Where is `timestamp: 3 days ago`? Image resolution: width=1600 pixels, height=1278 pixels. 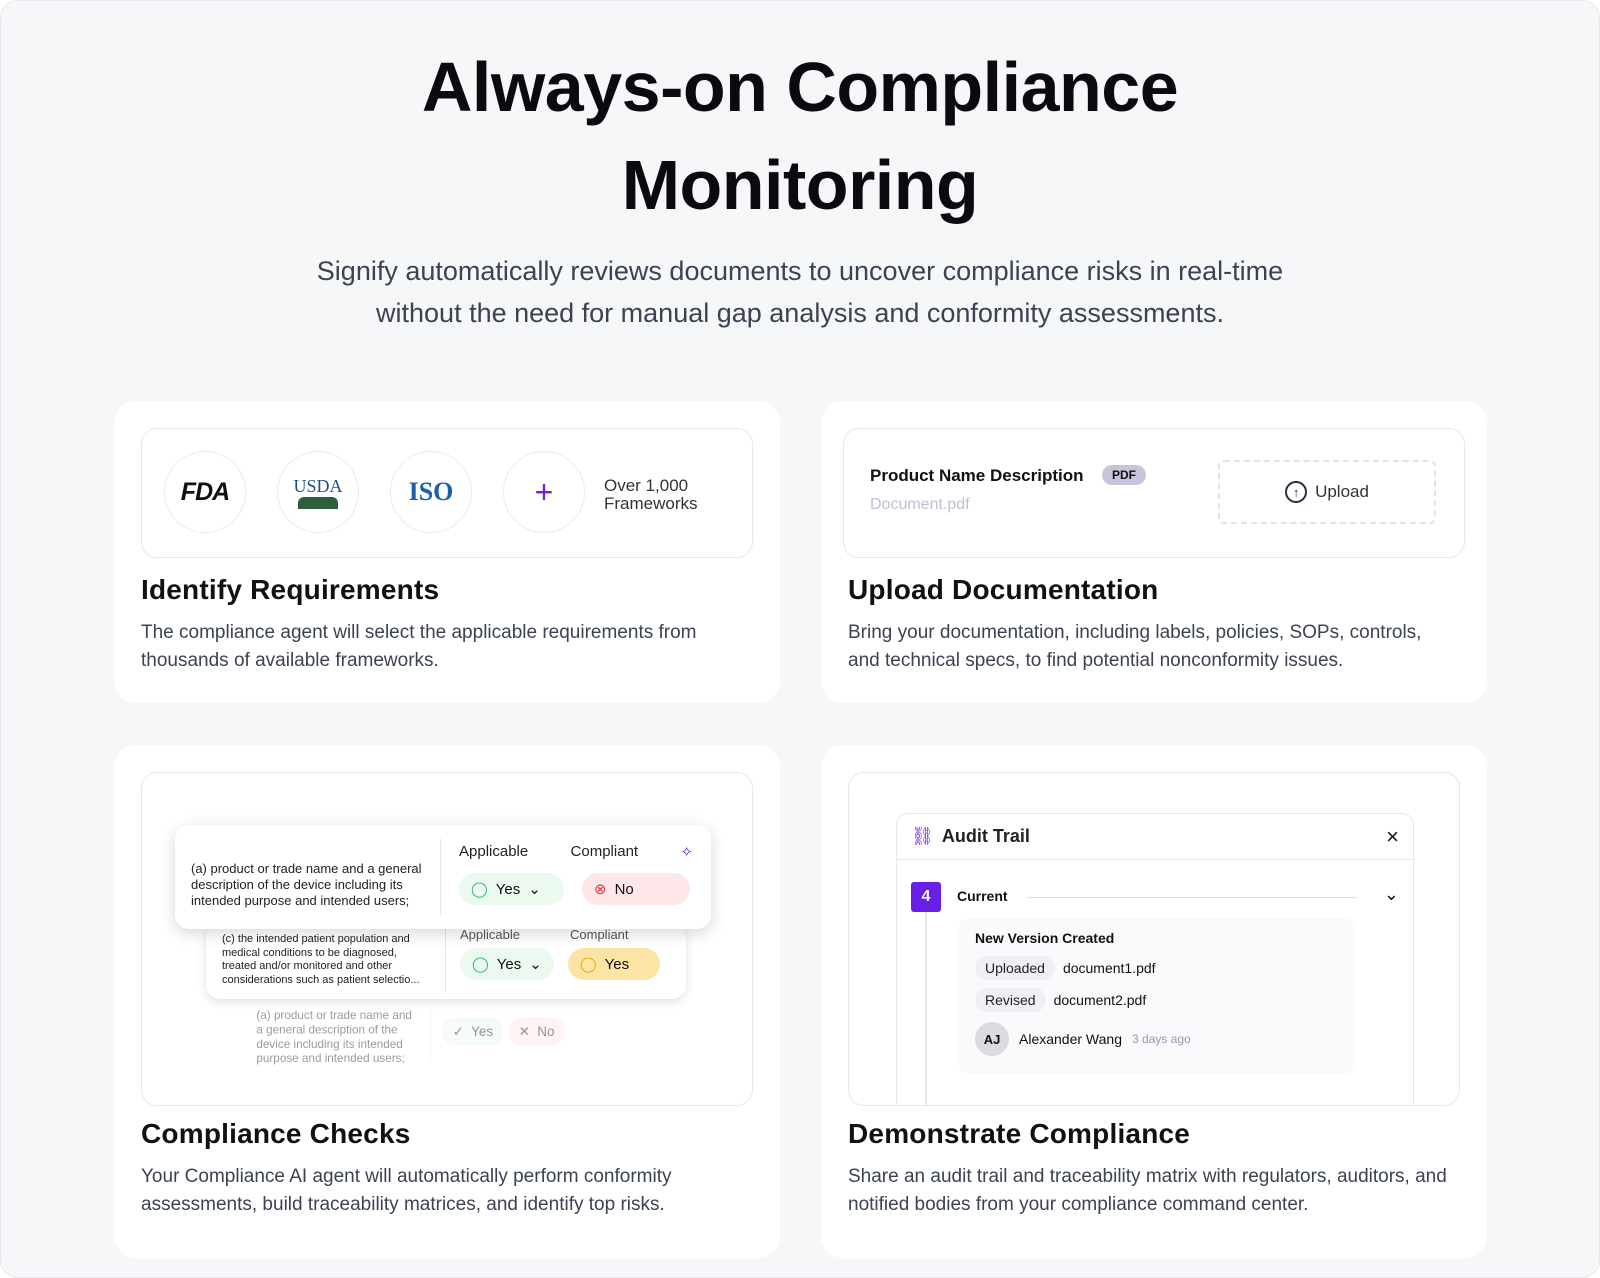 timestamp: 3 days ago is located at coordinates (1161, 1039).